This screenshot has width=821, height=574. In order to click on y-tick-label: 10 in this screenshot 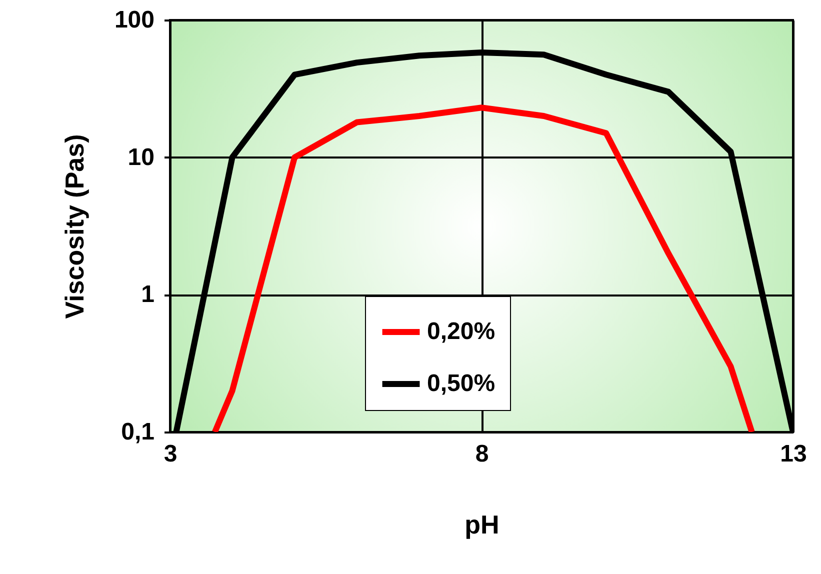, I will do `click(141, 157)`.